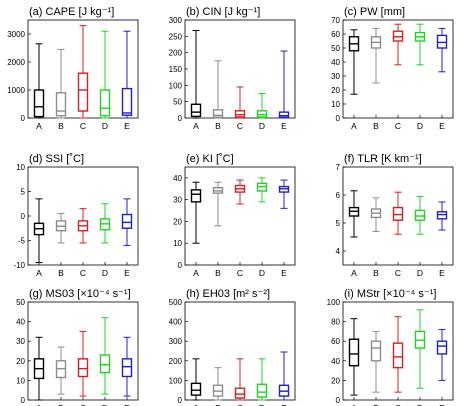 The height and width of the screenshot is (406, 474). I want to click on panel-4: (d) SSI [˚C] -10 -5 0 5 10 A B C D E, so click(76, 215).